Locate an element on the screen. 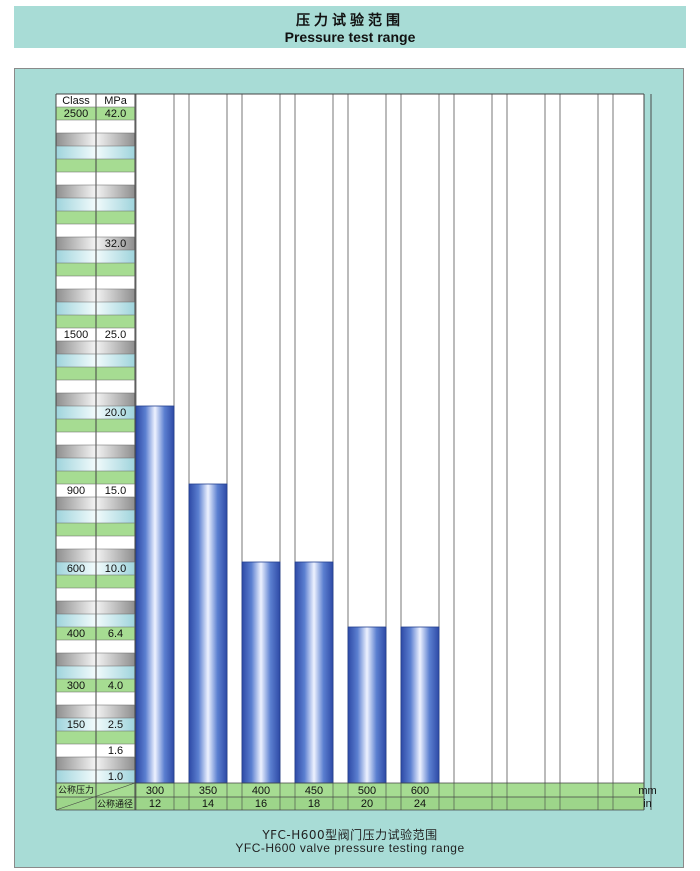 This screenshot has height=871, width=700. scale-class-label: 600 is located at coordinates (76, 569).